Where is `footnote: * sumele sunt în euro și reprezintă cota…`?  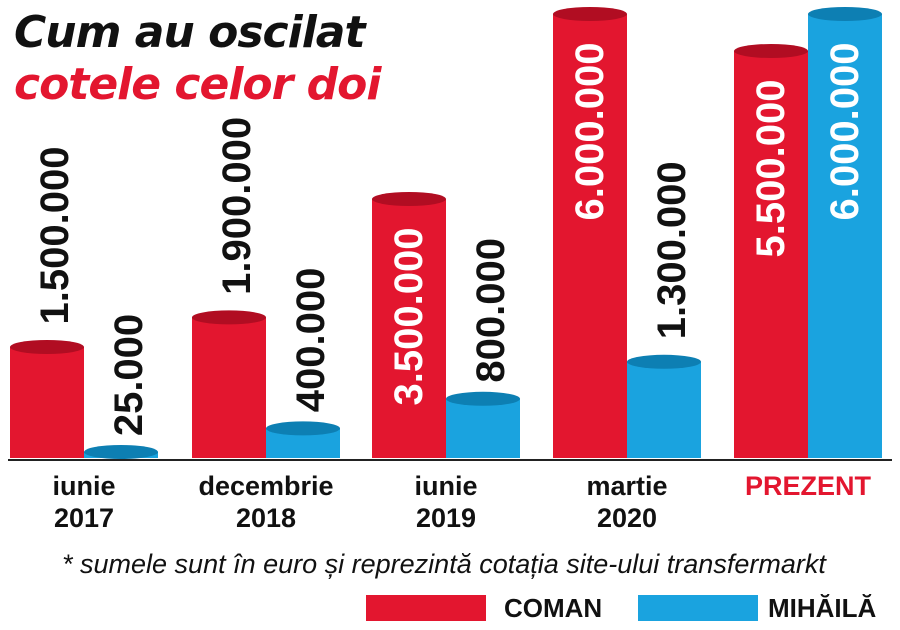
footnote: * sumele sunt în euro și reprezintă cota… is located at coordinates (444, 564).